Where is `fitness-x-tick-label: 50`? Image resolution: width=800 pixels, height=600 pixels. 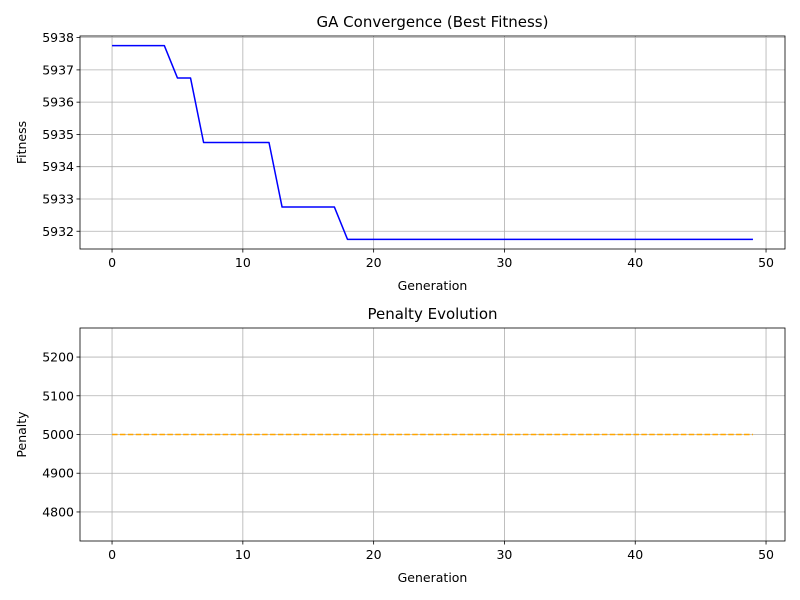
fitness-x-tick-label: 50 is located at coordinates (766, 262).